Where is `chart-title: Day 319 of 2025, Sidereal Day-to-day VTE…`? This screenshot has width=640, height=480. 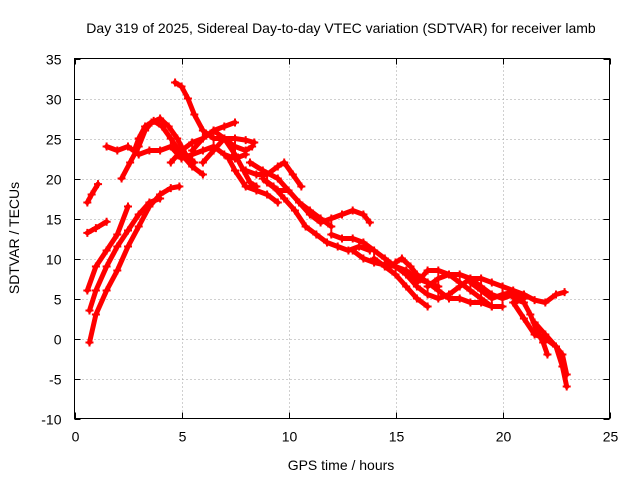 chart-title: Day 319 of 2025, Sidereal Day-to-day VTE… is located at coordinates (341, 28).